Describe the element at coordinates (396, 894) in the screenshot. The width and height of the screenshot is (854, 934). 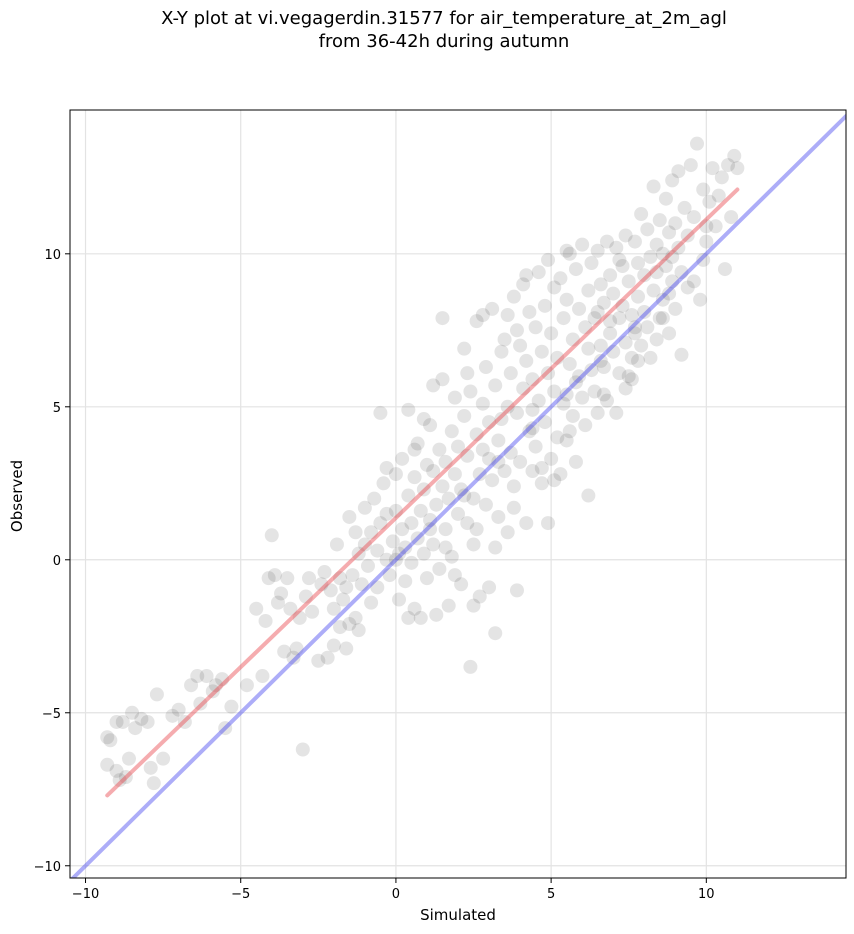
I see `x-tick-label-2: 0` at that location.